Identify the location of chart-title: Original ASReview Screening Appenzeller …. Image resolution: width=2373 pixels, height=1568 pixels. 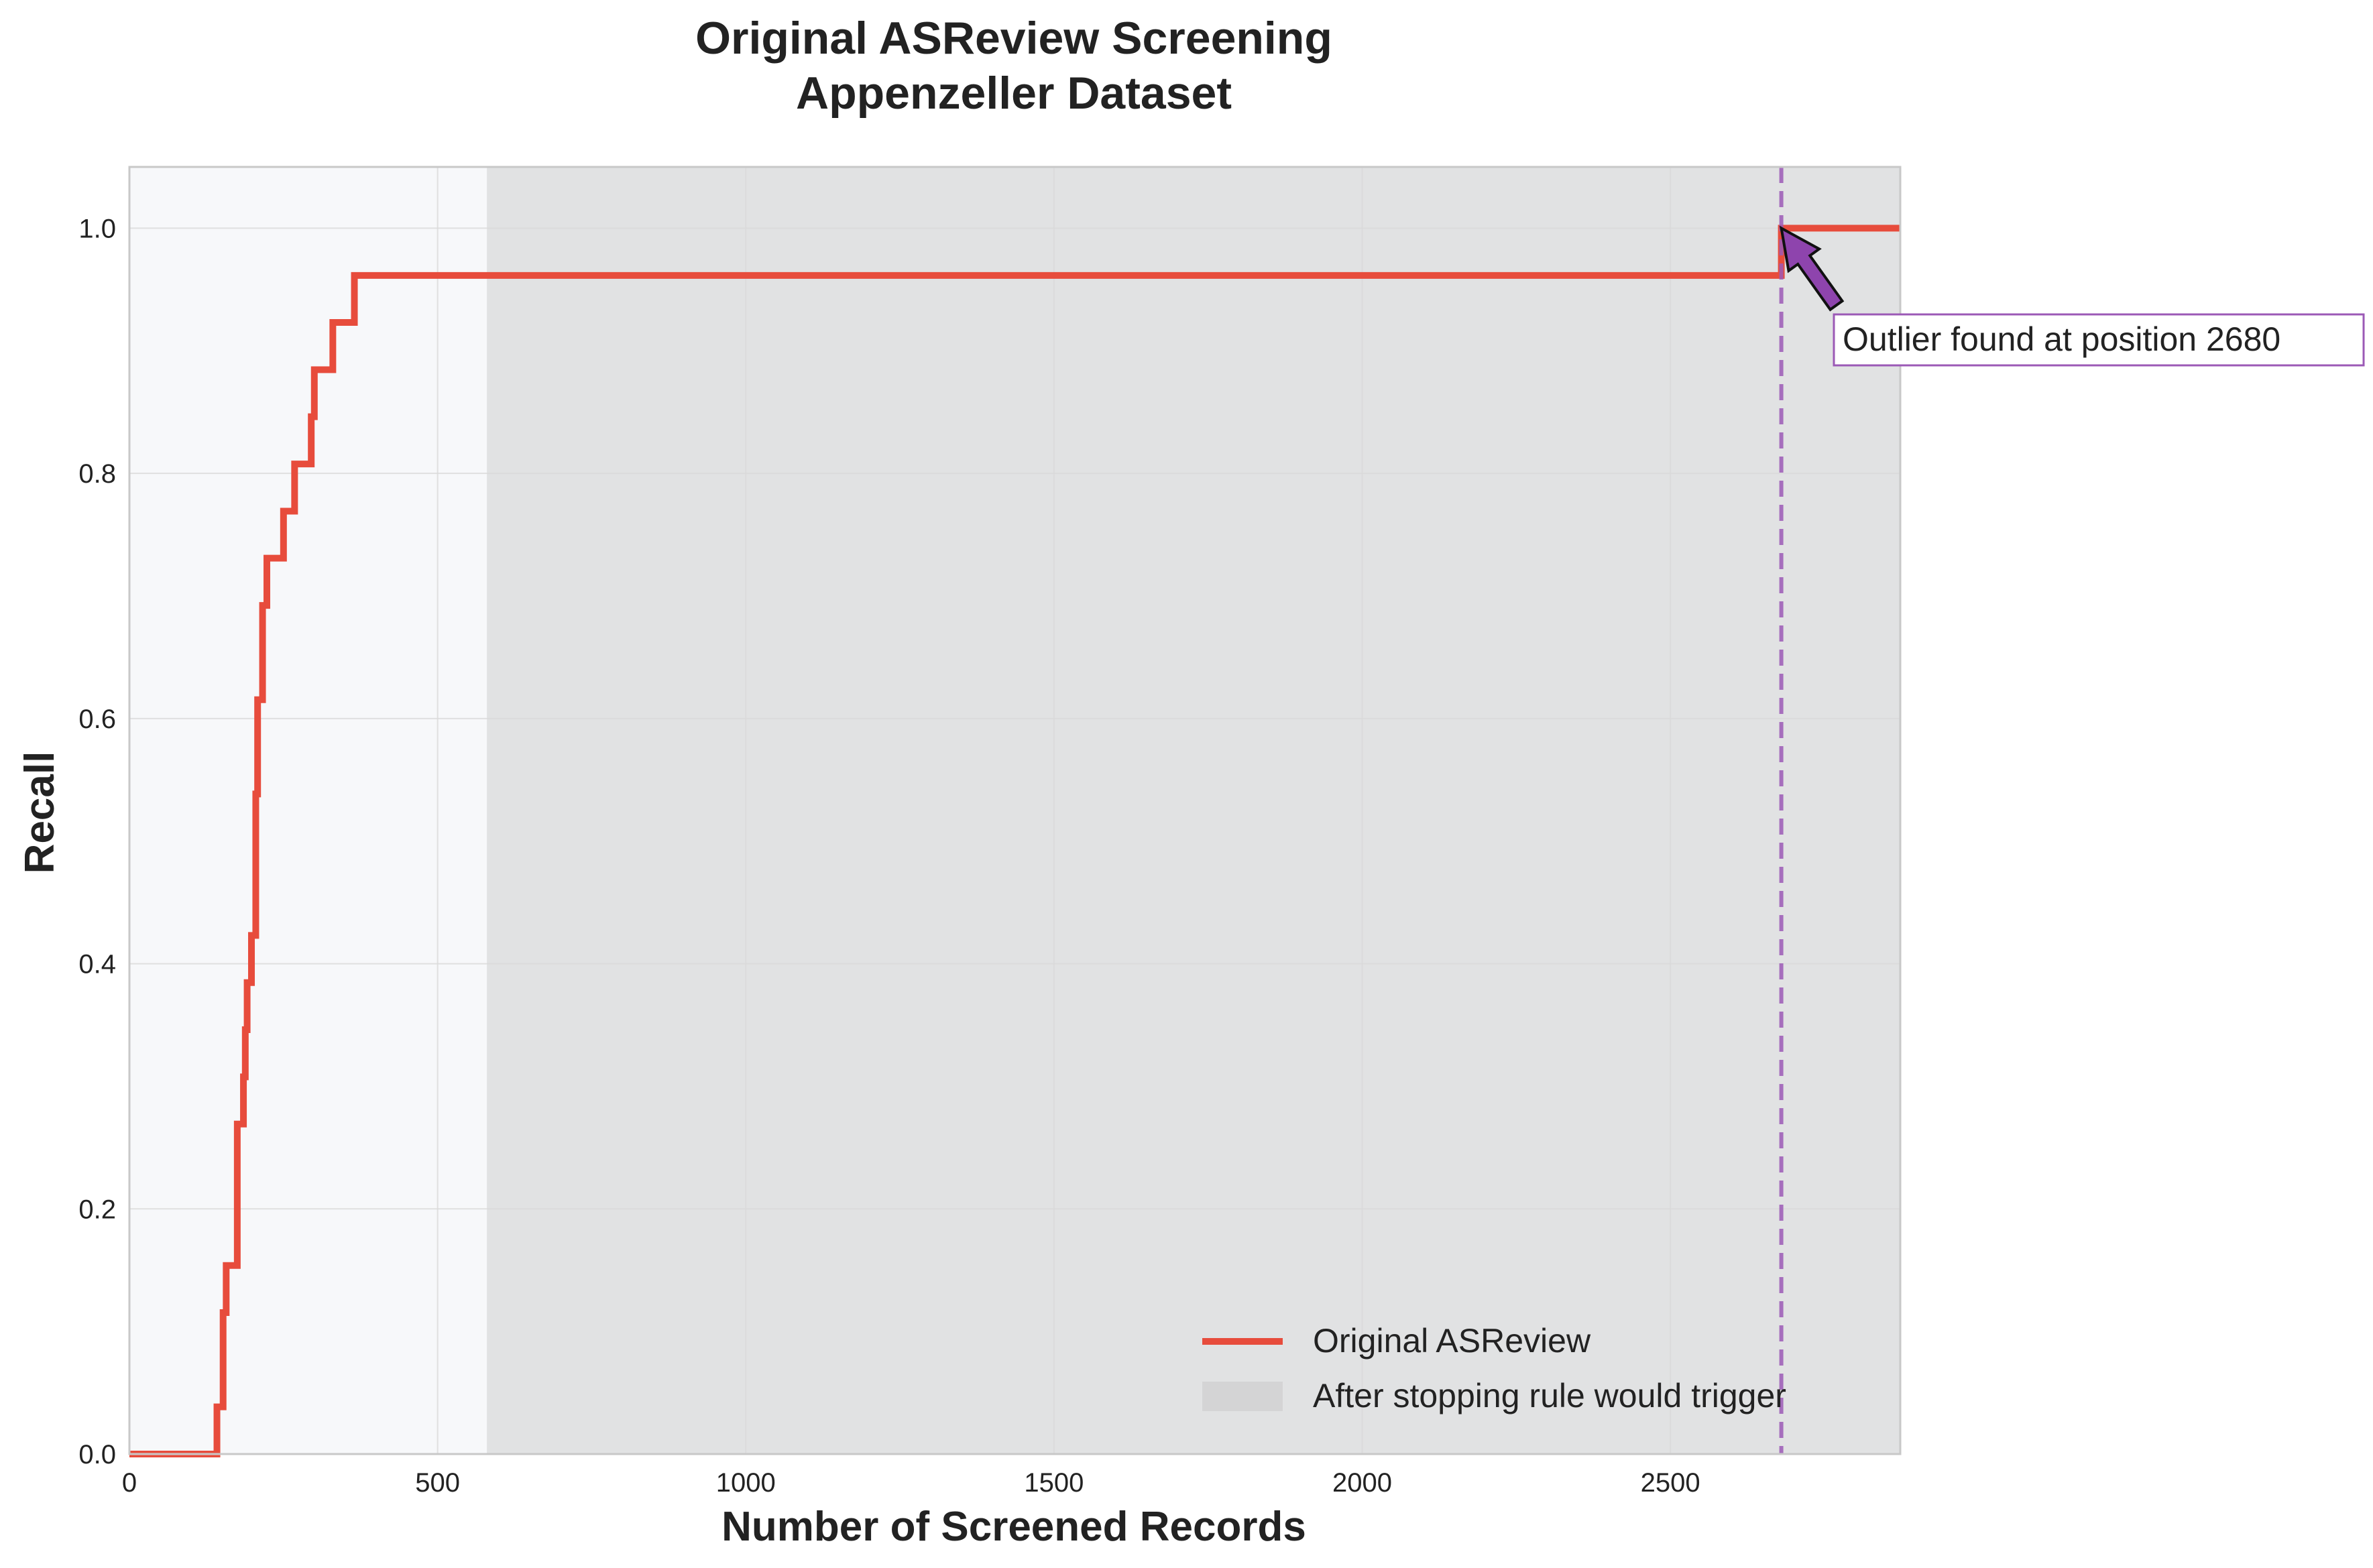
(1013, 66).